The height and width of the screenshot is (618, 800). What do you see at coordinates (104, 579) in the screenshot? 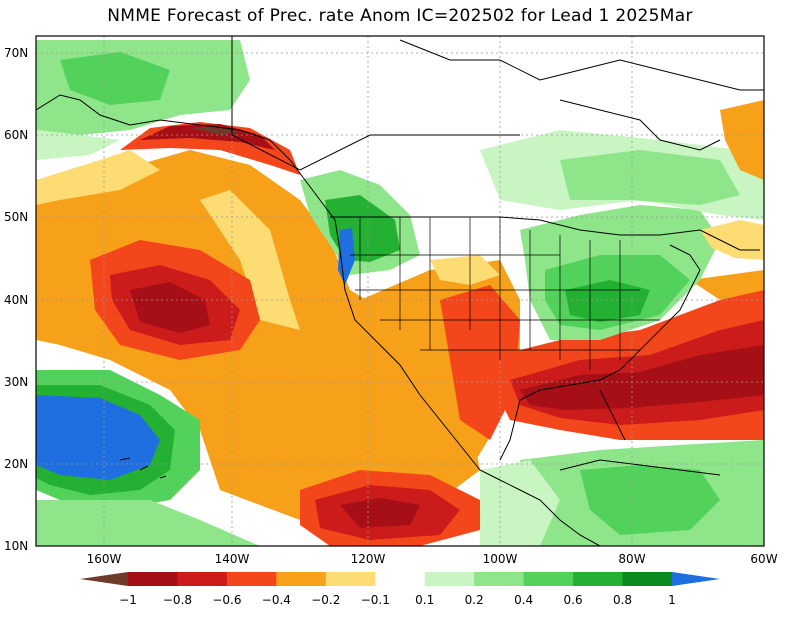
I see `colorbar-low-arrow` at bounding box center [104, 579].